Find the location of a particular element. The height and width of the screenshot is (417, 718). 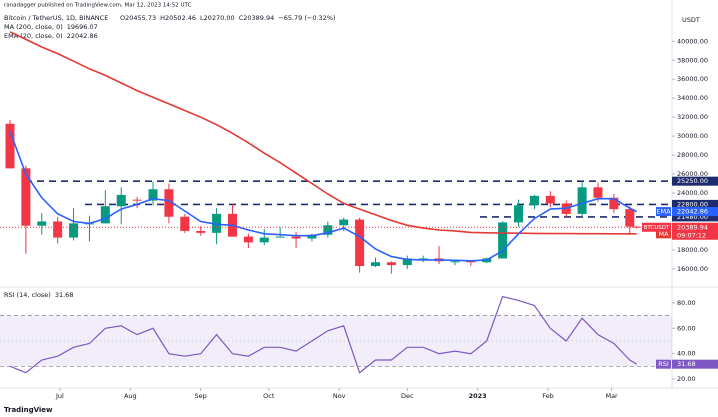

rsi-title-value: 31.68 is located at coordinates (64, 295).